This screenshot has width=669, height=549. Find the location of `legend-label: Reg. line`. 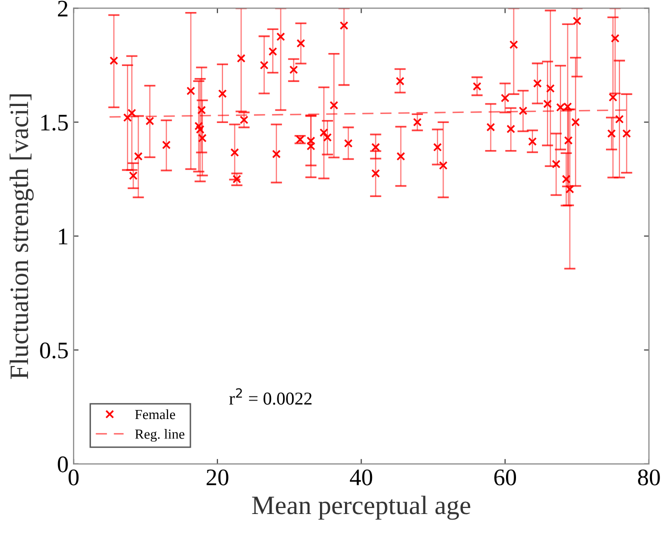

legend-label: Reg. line is located at coordinates (159, 435).